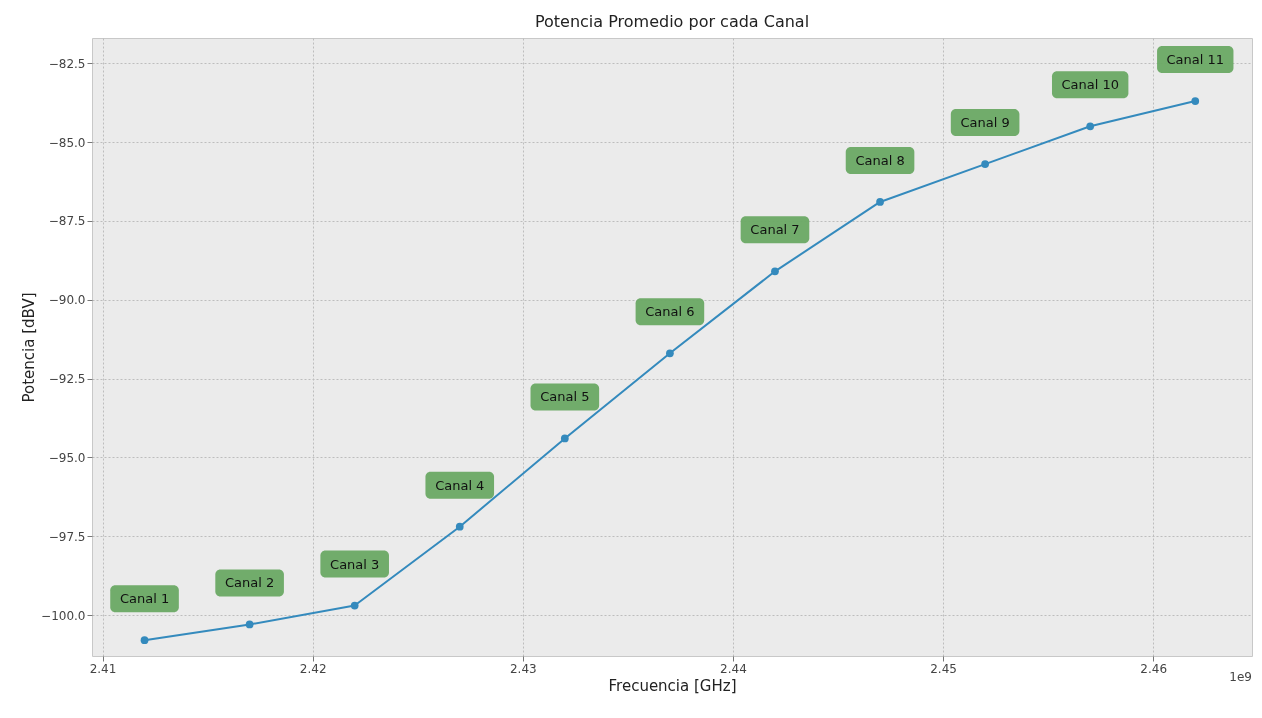 The image size is (1262, 718). I want to click on annotation: Canal 2, so click(249, 583).